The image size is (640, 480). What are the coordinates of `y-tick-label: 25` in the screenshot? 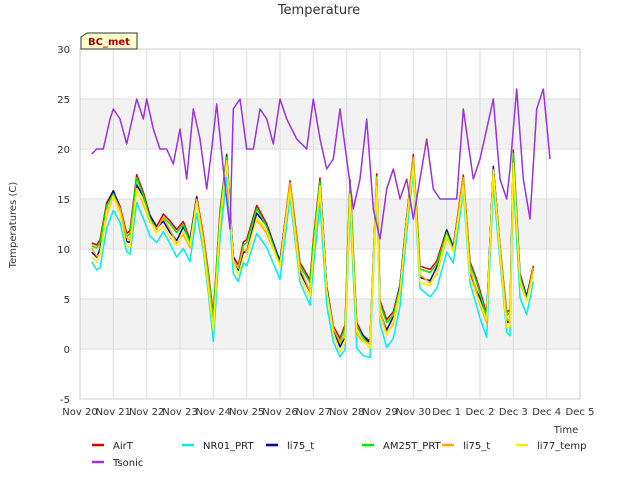 It's located at (63, 100).